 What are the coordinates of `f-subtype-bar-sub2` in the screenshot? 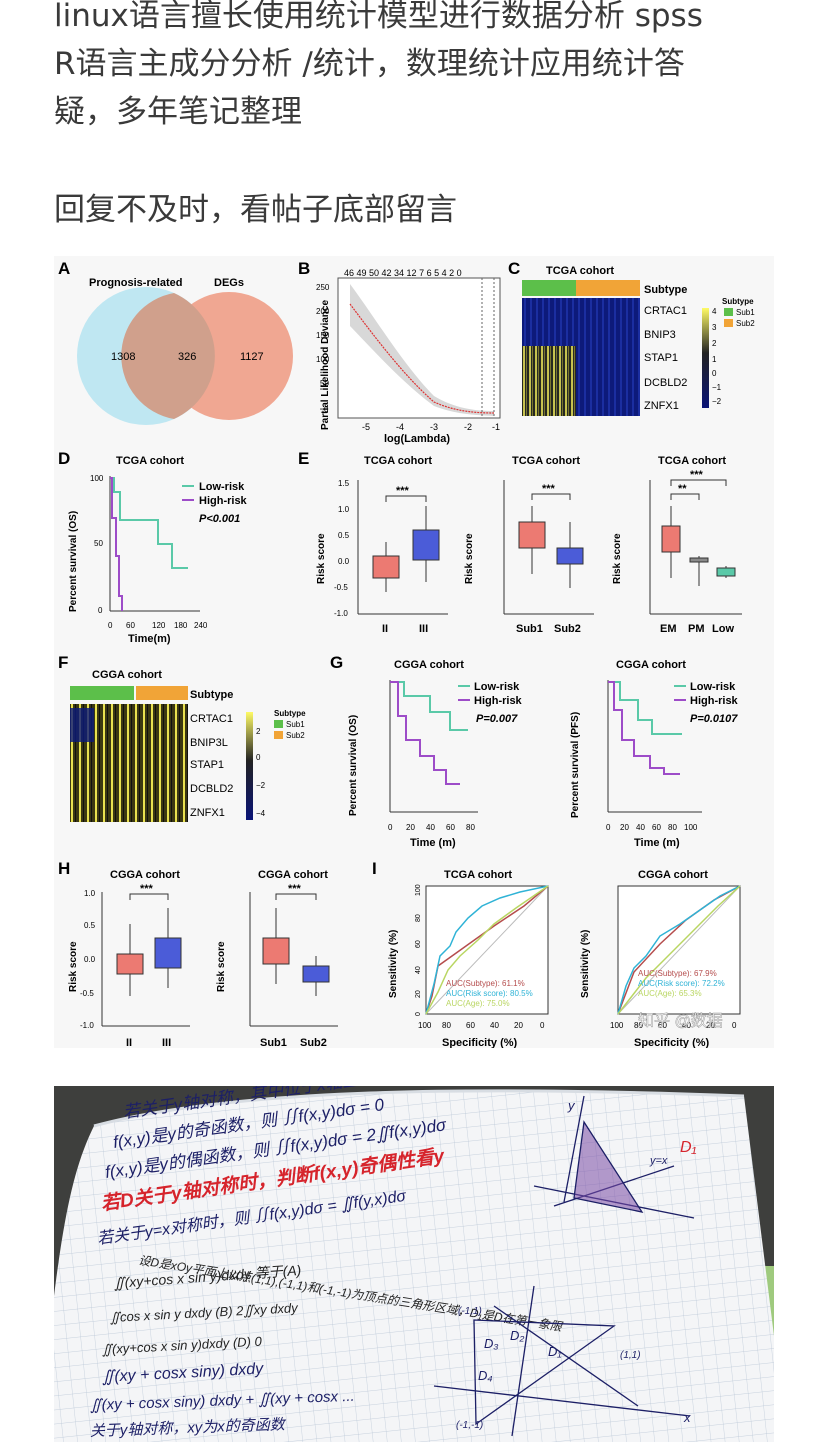 It's located at (162, 693).